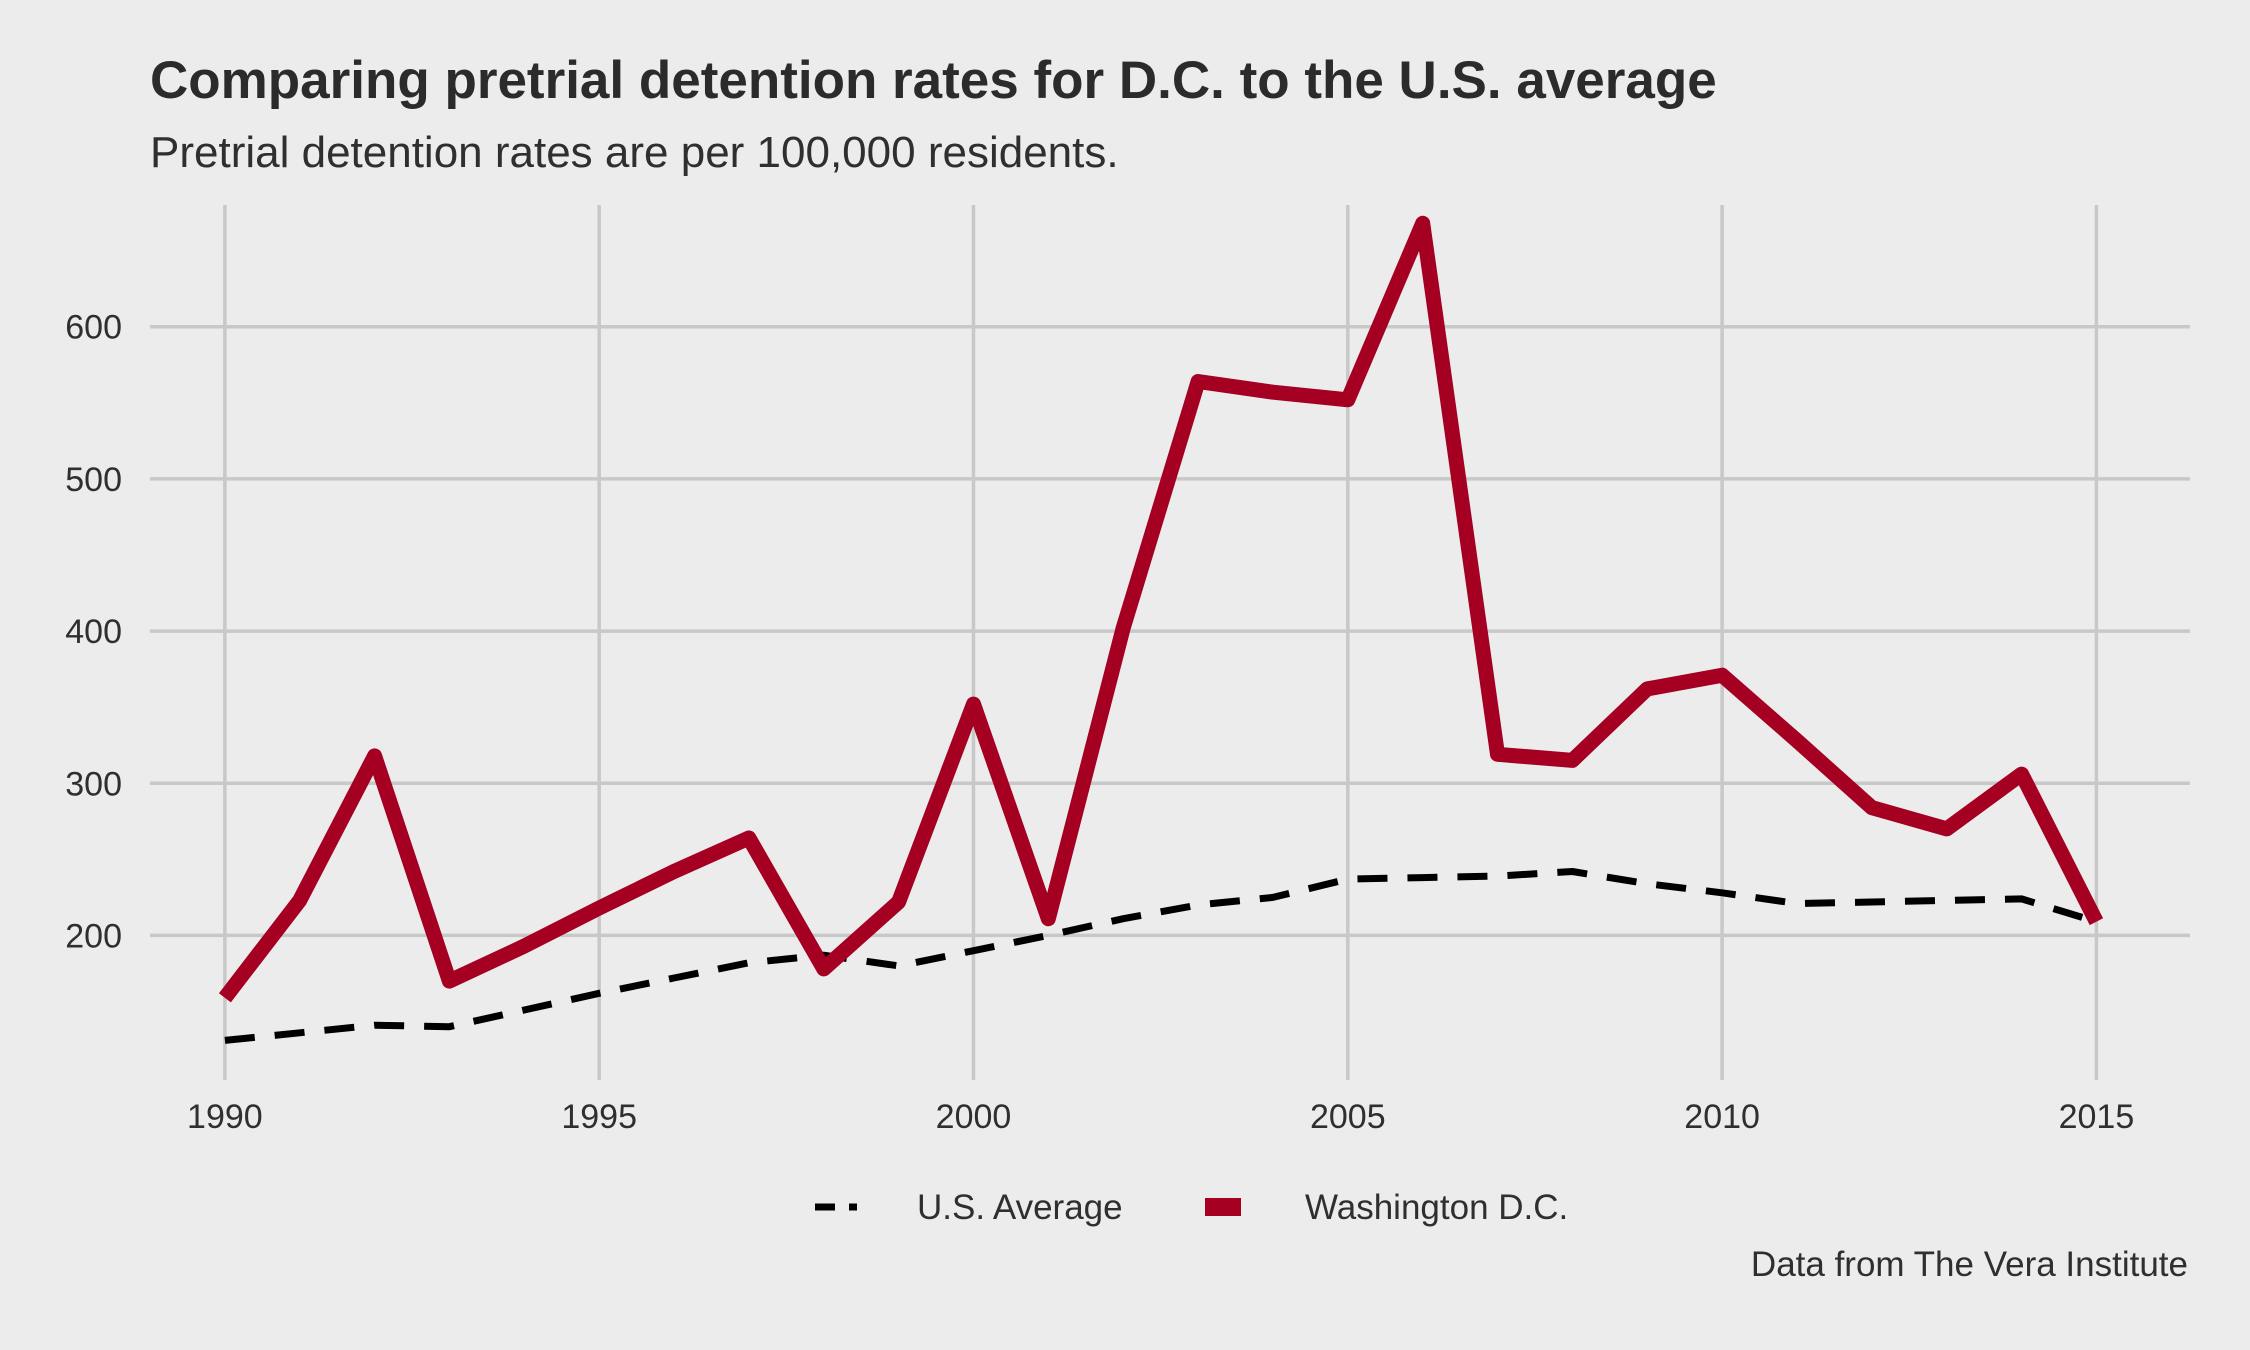 Image resolution: width=2250 pixels, height=1350 pixels. What do you see at coordinates (93, 784) in the screenshot?
I see `y-tick-label: 300` at bounding box center [93, 784].